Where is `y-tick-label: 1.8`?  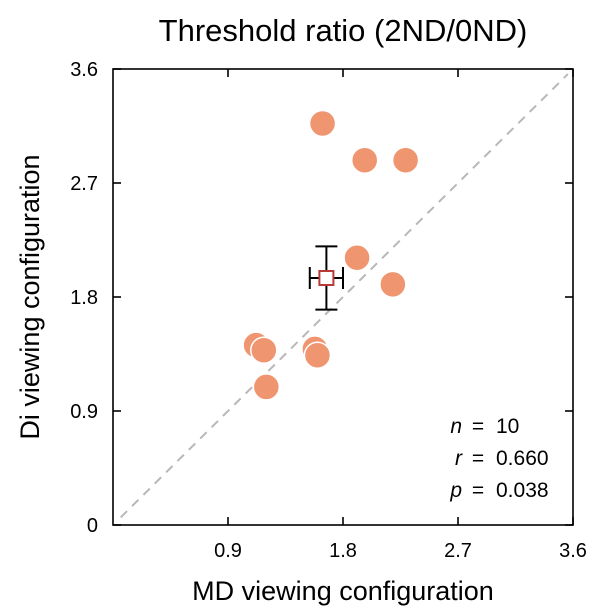 y-tick-label: 1.8 is located at coordinates (84, 298).